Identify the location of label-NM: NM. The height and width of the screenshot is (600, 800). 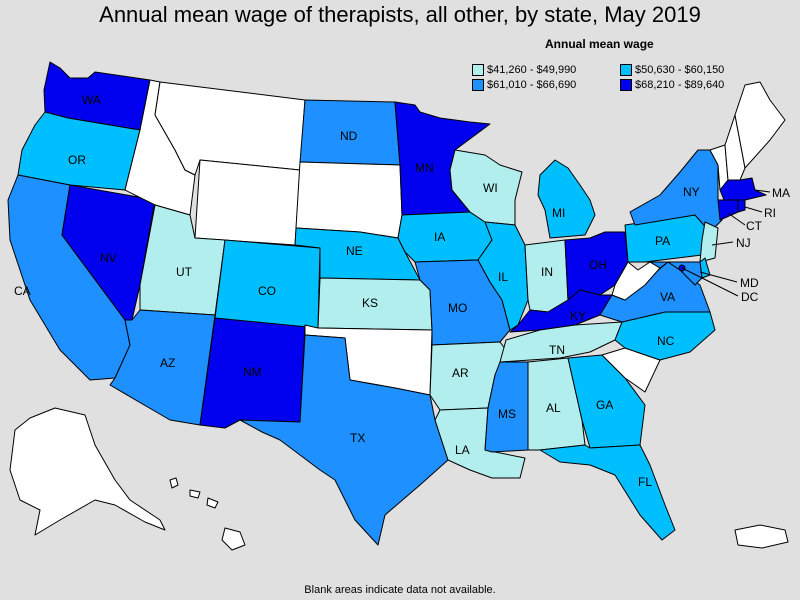
(252, 372).